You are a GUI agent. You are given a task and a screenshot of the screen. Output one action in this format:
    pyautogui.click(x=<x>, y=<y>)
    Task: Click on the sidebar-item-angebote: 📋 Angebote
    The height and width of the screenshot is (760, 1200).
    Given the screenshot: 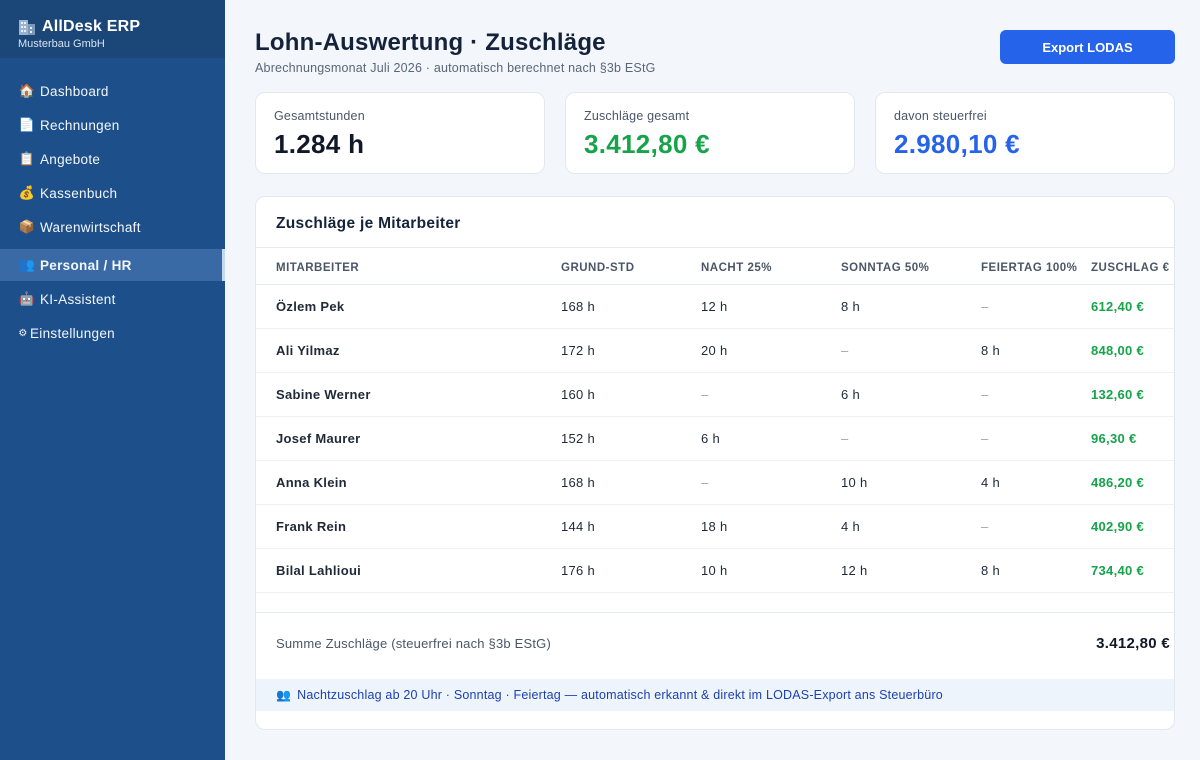 What is the action you would take?
    pyautogui.click(x=112, y=159)
    